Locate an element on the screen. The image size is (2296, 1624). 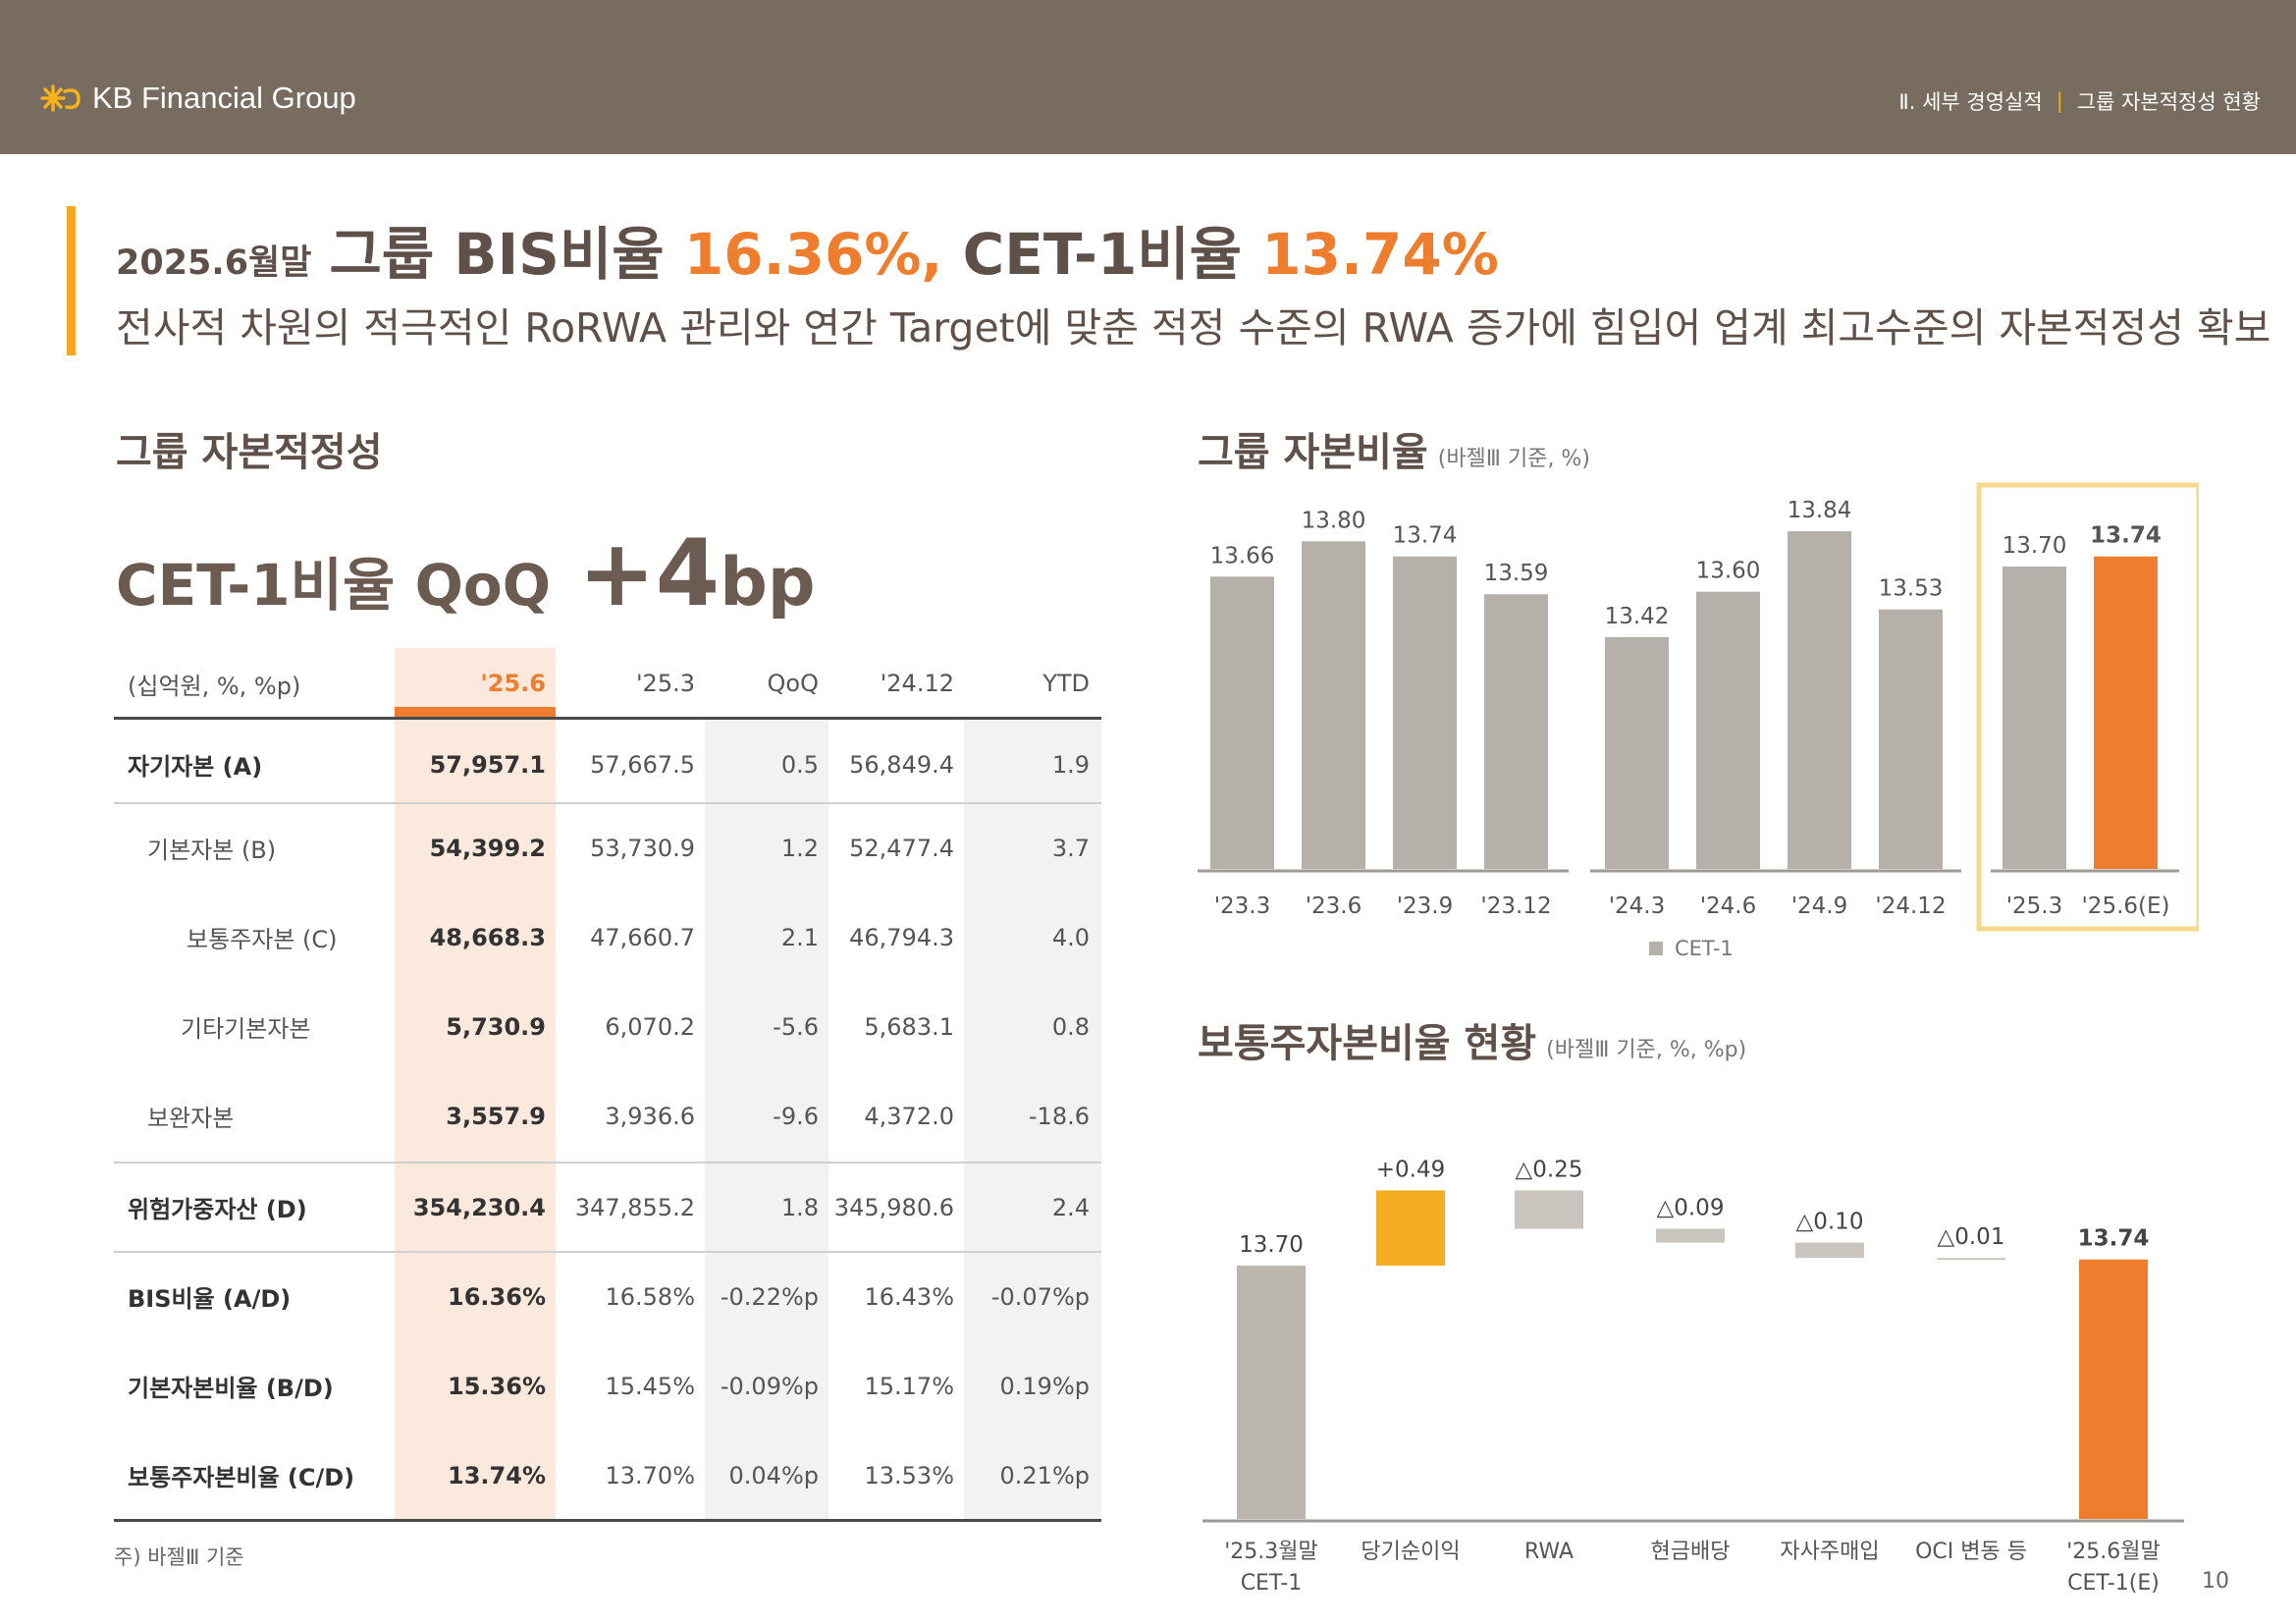
headline-bis-value: 16.36%, is located at coordinates (813, 254).